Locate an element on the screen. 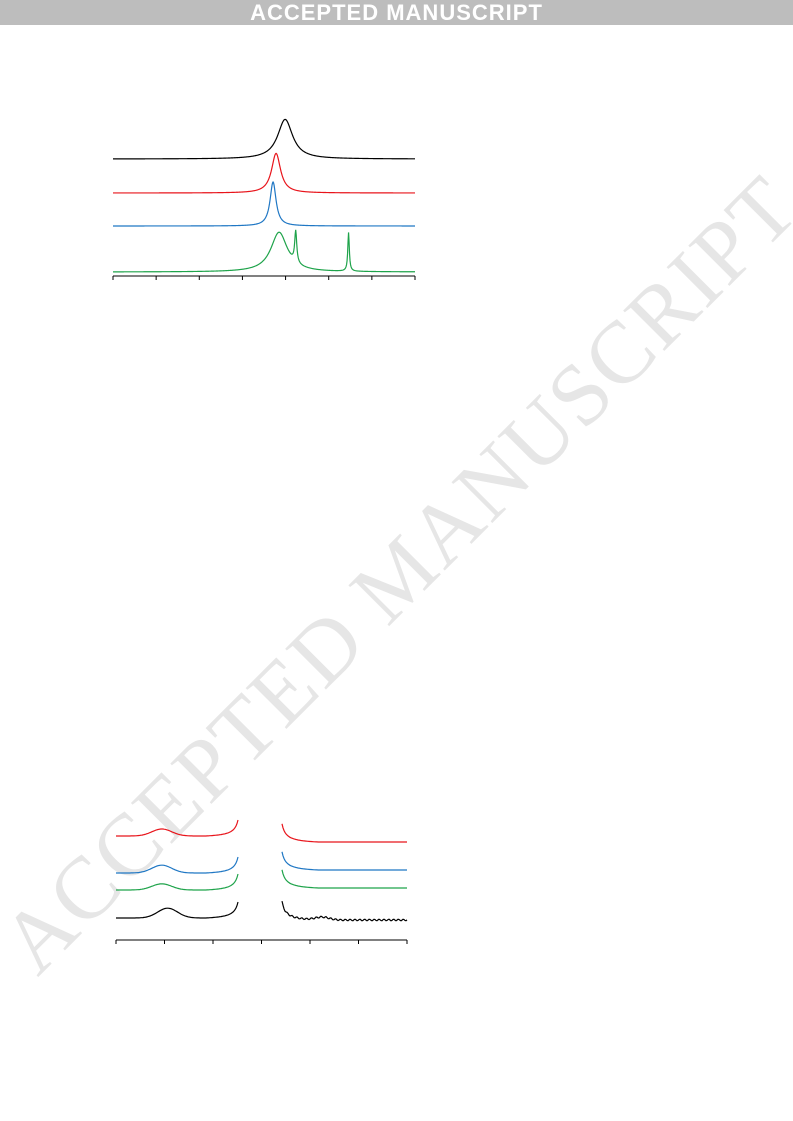 The width and height of the screenshot is (793, 1121). spectrum-line-black-left is located at coordinates (177, 910).